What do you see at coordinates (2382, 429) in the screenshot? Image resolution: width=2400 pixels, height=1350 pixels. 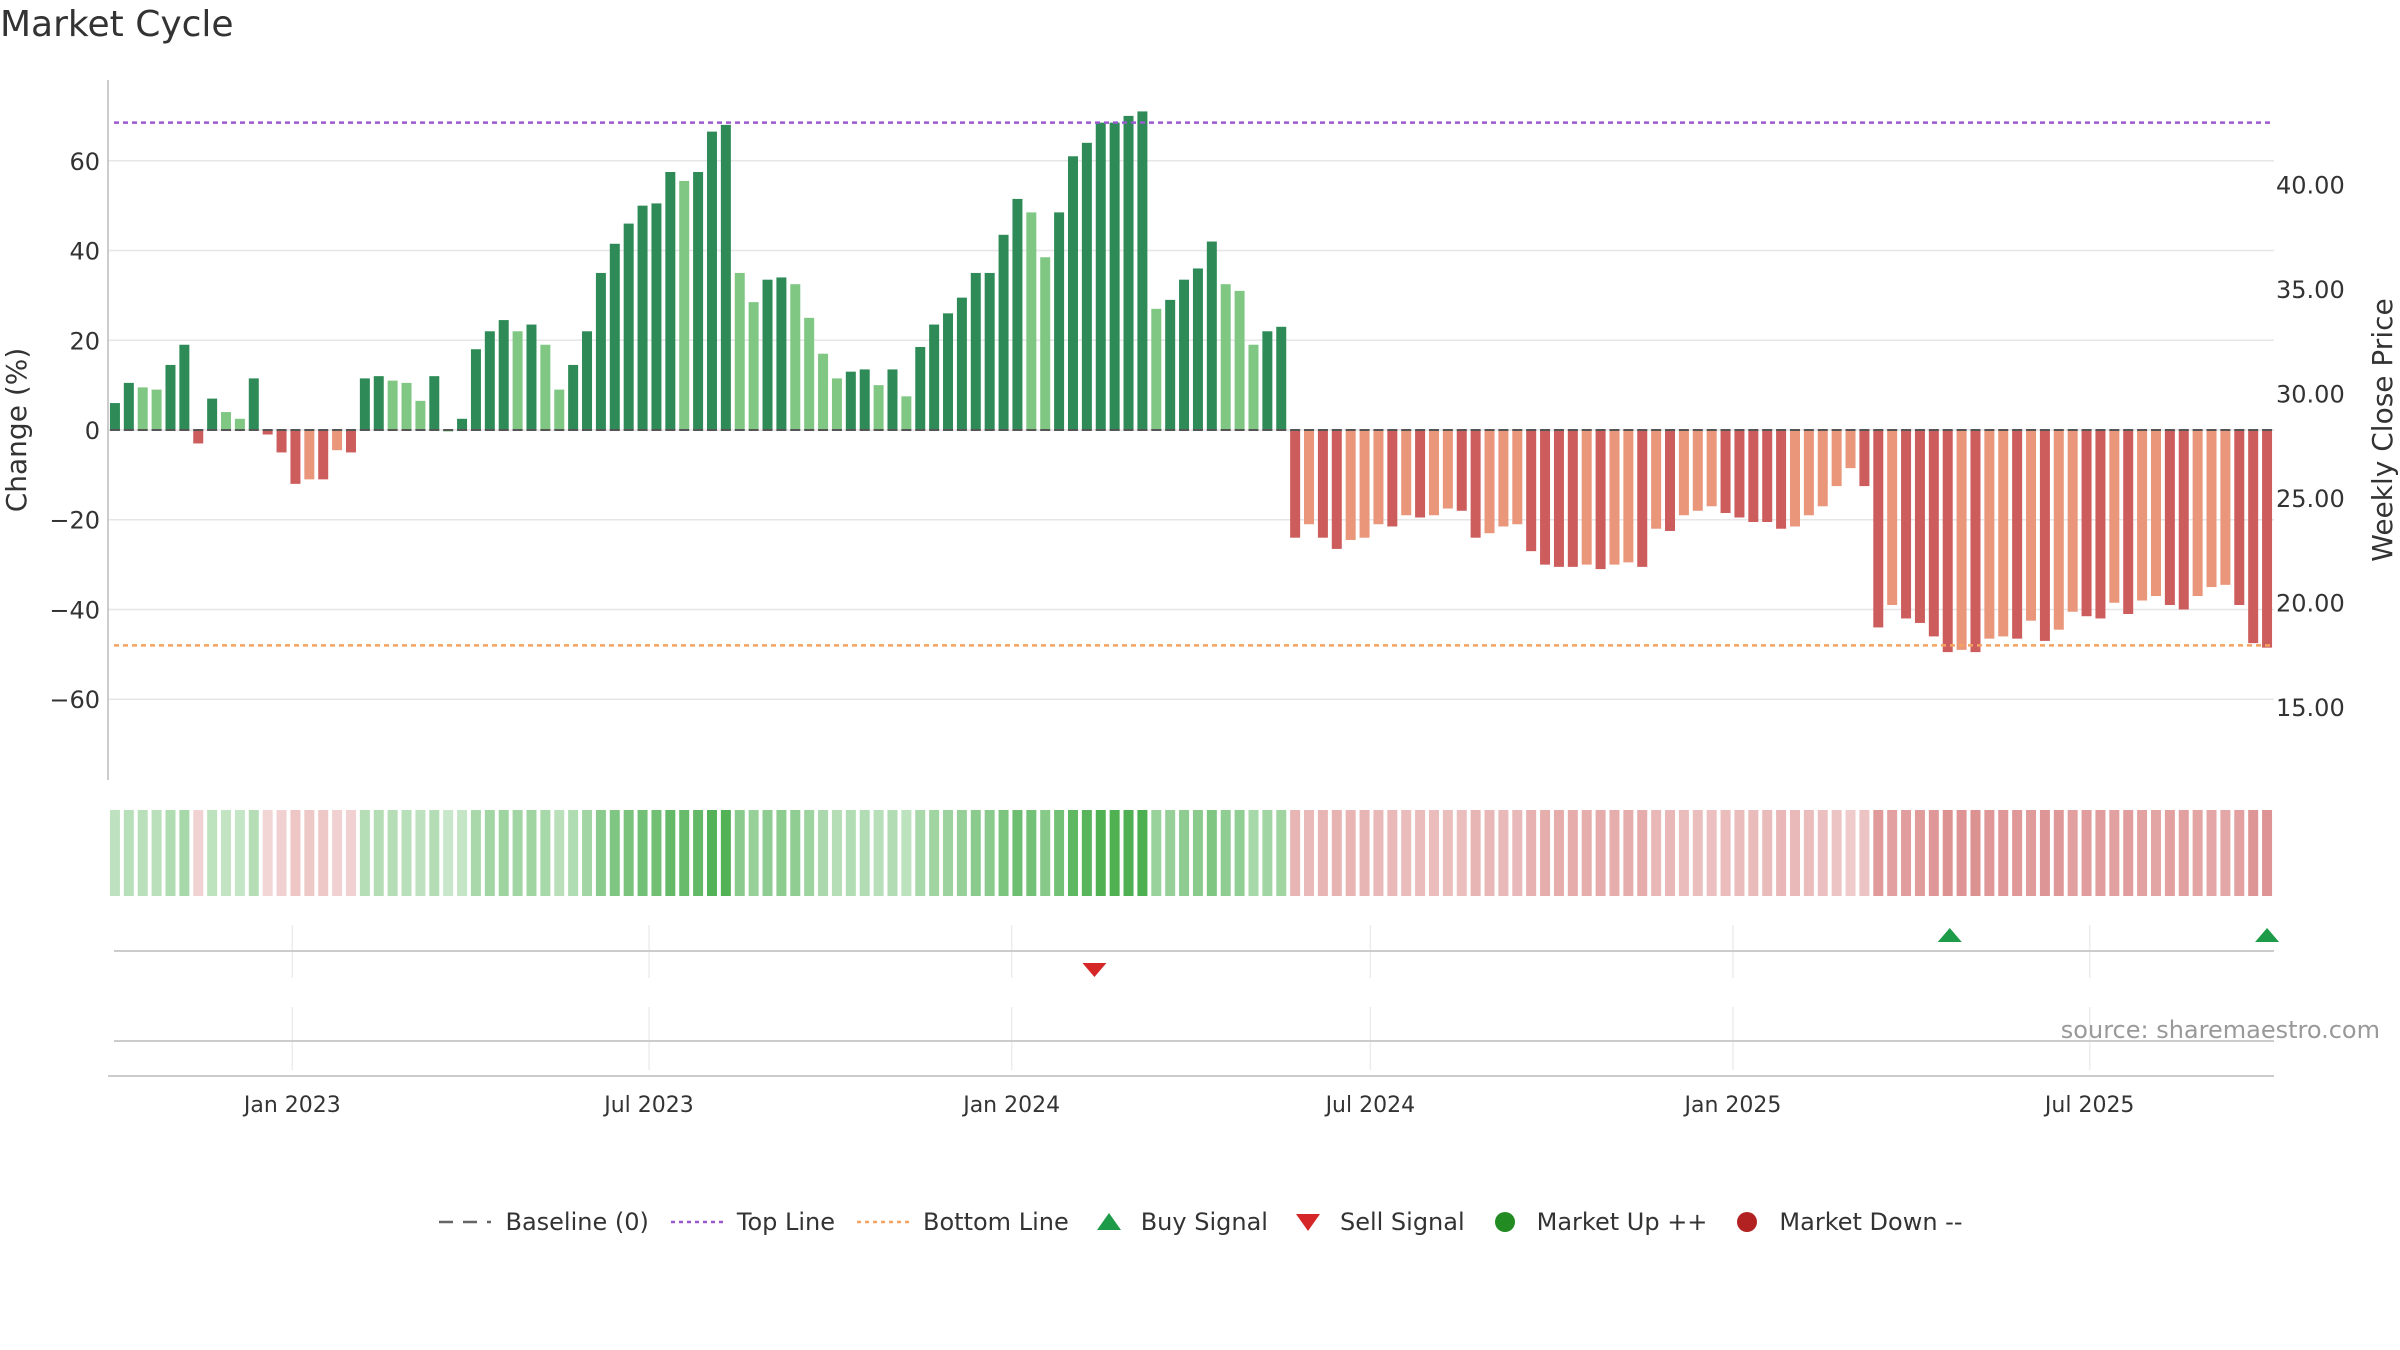 I see `y2-axis-label: Weekly Close Price` at bounding box center [2382, 429].